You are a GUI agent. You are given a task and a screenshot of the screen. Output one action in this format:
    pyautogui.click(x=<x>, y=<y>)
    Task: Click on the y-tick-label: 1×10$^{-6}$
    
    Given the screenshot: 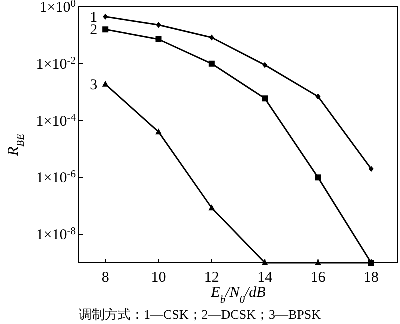 What is the action you would take?
    pyautogui.click(x=56, y=178)
    